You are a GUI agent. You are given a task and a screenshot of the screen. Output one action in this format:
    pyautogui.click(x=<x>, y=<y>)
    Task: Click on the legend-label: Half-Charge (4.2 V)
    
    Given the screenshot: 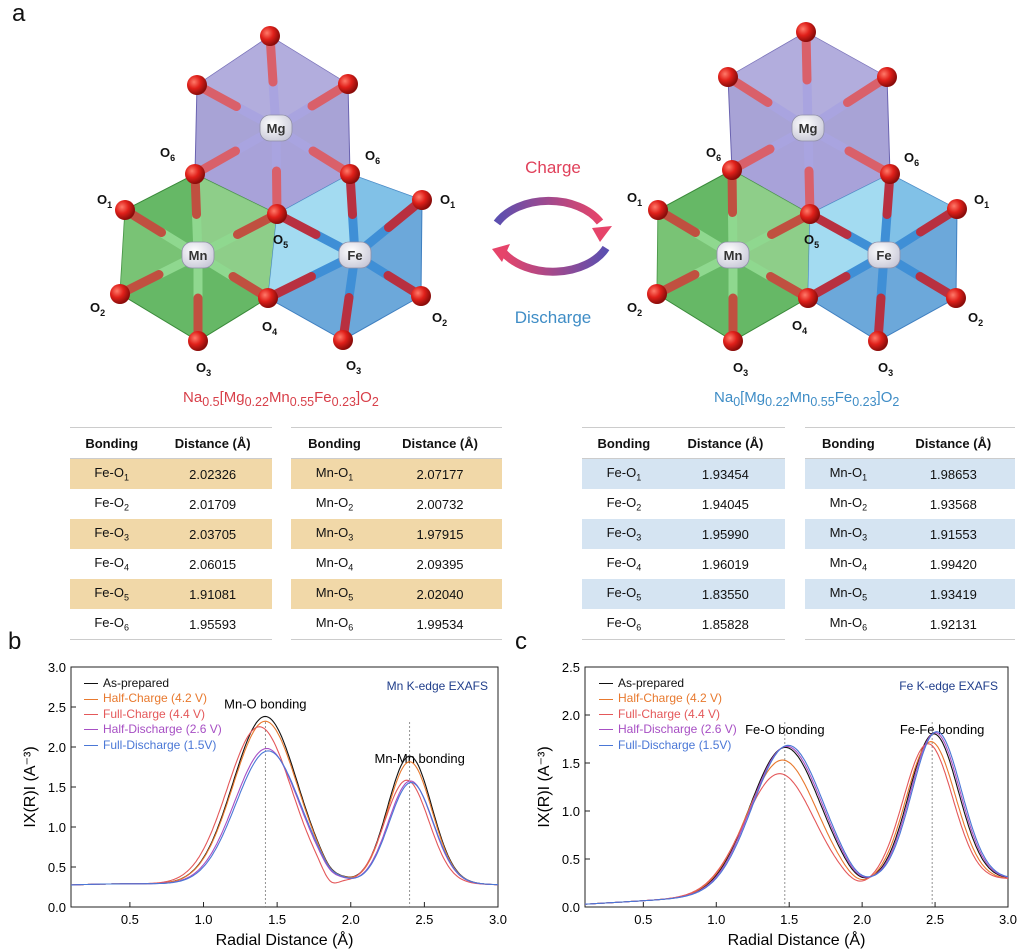 What is the action you would take?
    pyautogui.click(x=155, y=698)
    